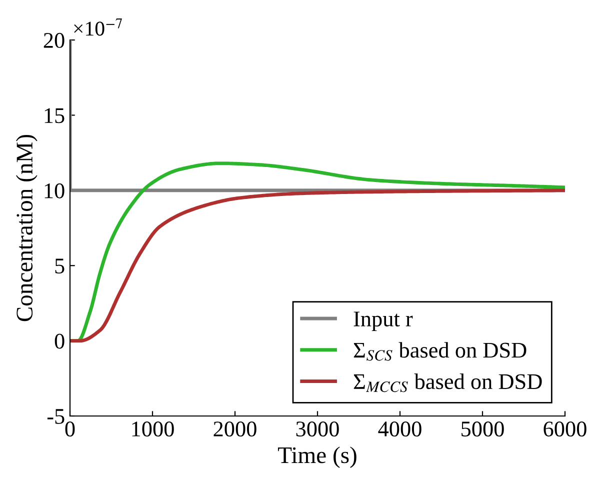 This screenshot has height=482, width=590. I want to click on y-tick-label: 10, so click(54, 190).